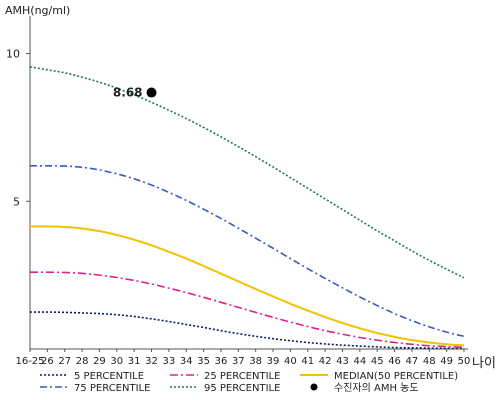 The image size is (500, 400). I want to click on legend-label: MEDIAN(50 PERCENTILE), so click(396, 376).